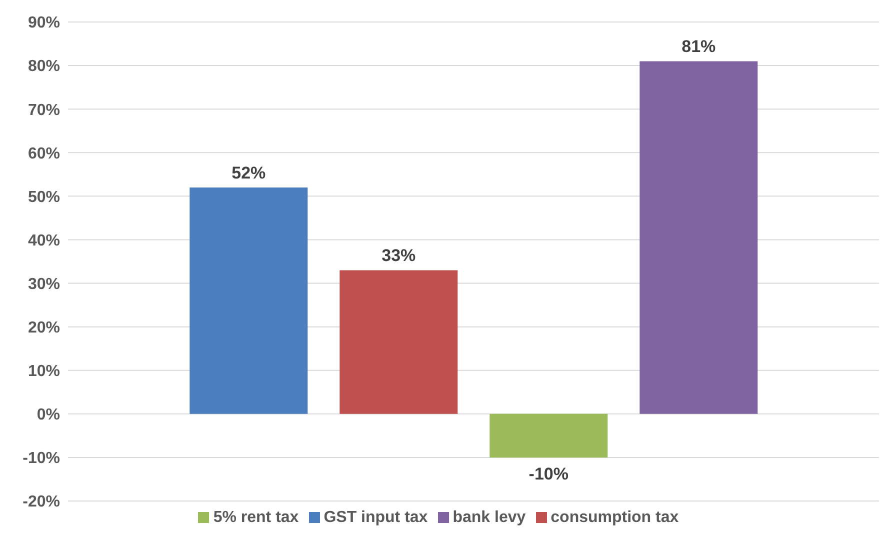 The height and width of the screenshot is (539, 891). I want to click on y-tick-label: 0%, so click(48, 415).